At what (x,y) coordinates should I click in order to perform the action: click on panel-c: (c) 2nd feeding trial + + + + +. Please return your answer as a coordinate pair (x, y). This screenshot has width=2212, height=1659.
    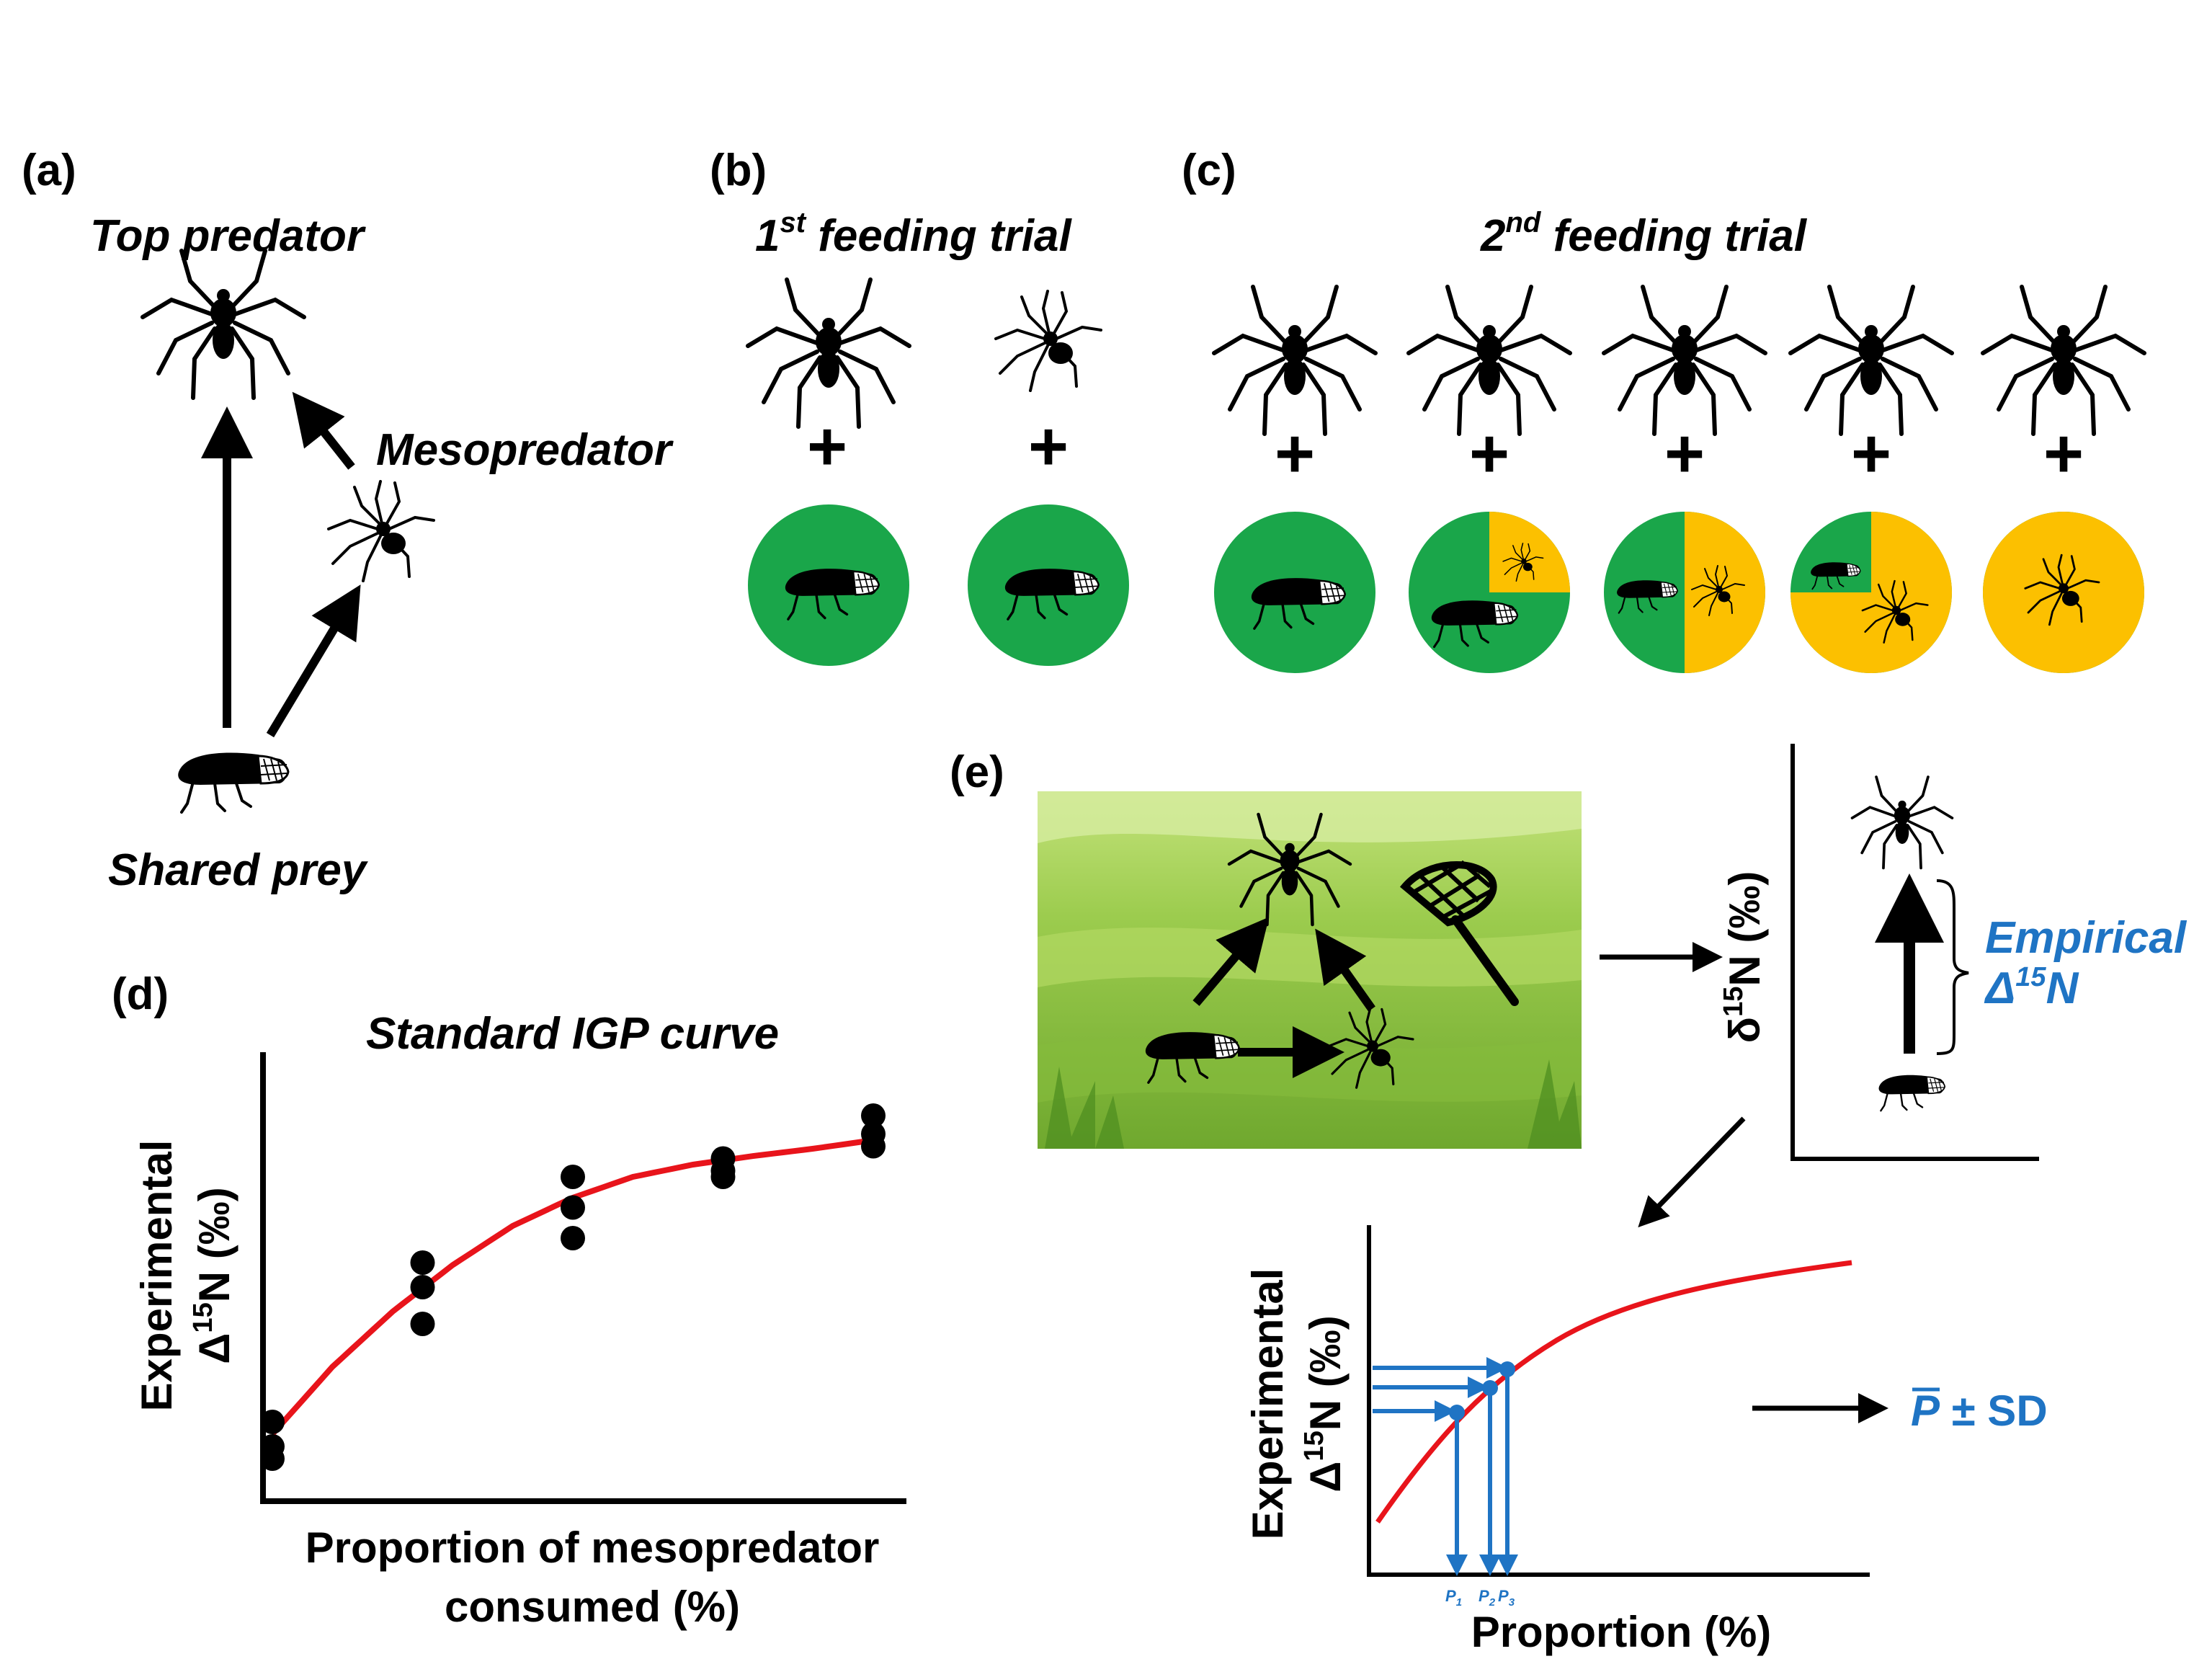
    Looking at the image, I should click on (1663, 410).